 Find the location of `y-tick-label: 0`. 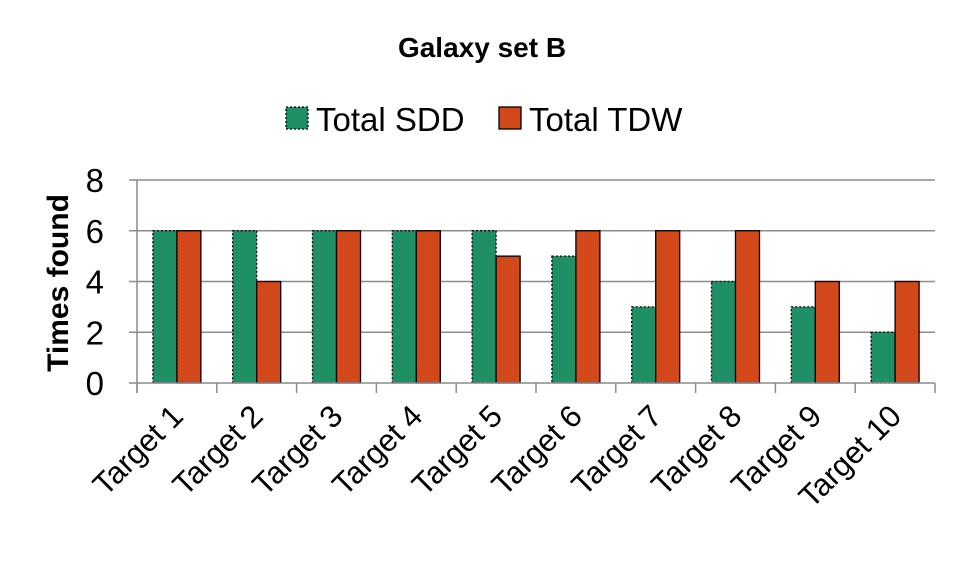

y-tick-label: 0 is located at coordinates (95, 383).